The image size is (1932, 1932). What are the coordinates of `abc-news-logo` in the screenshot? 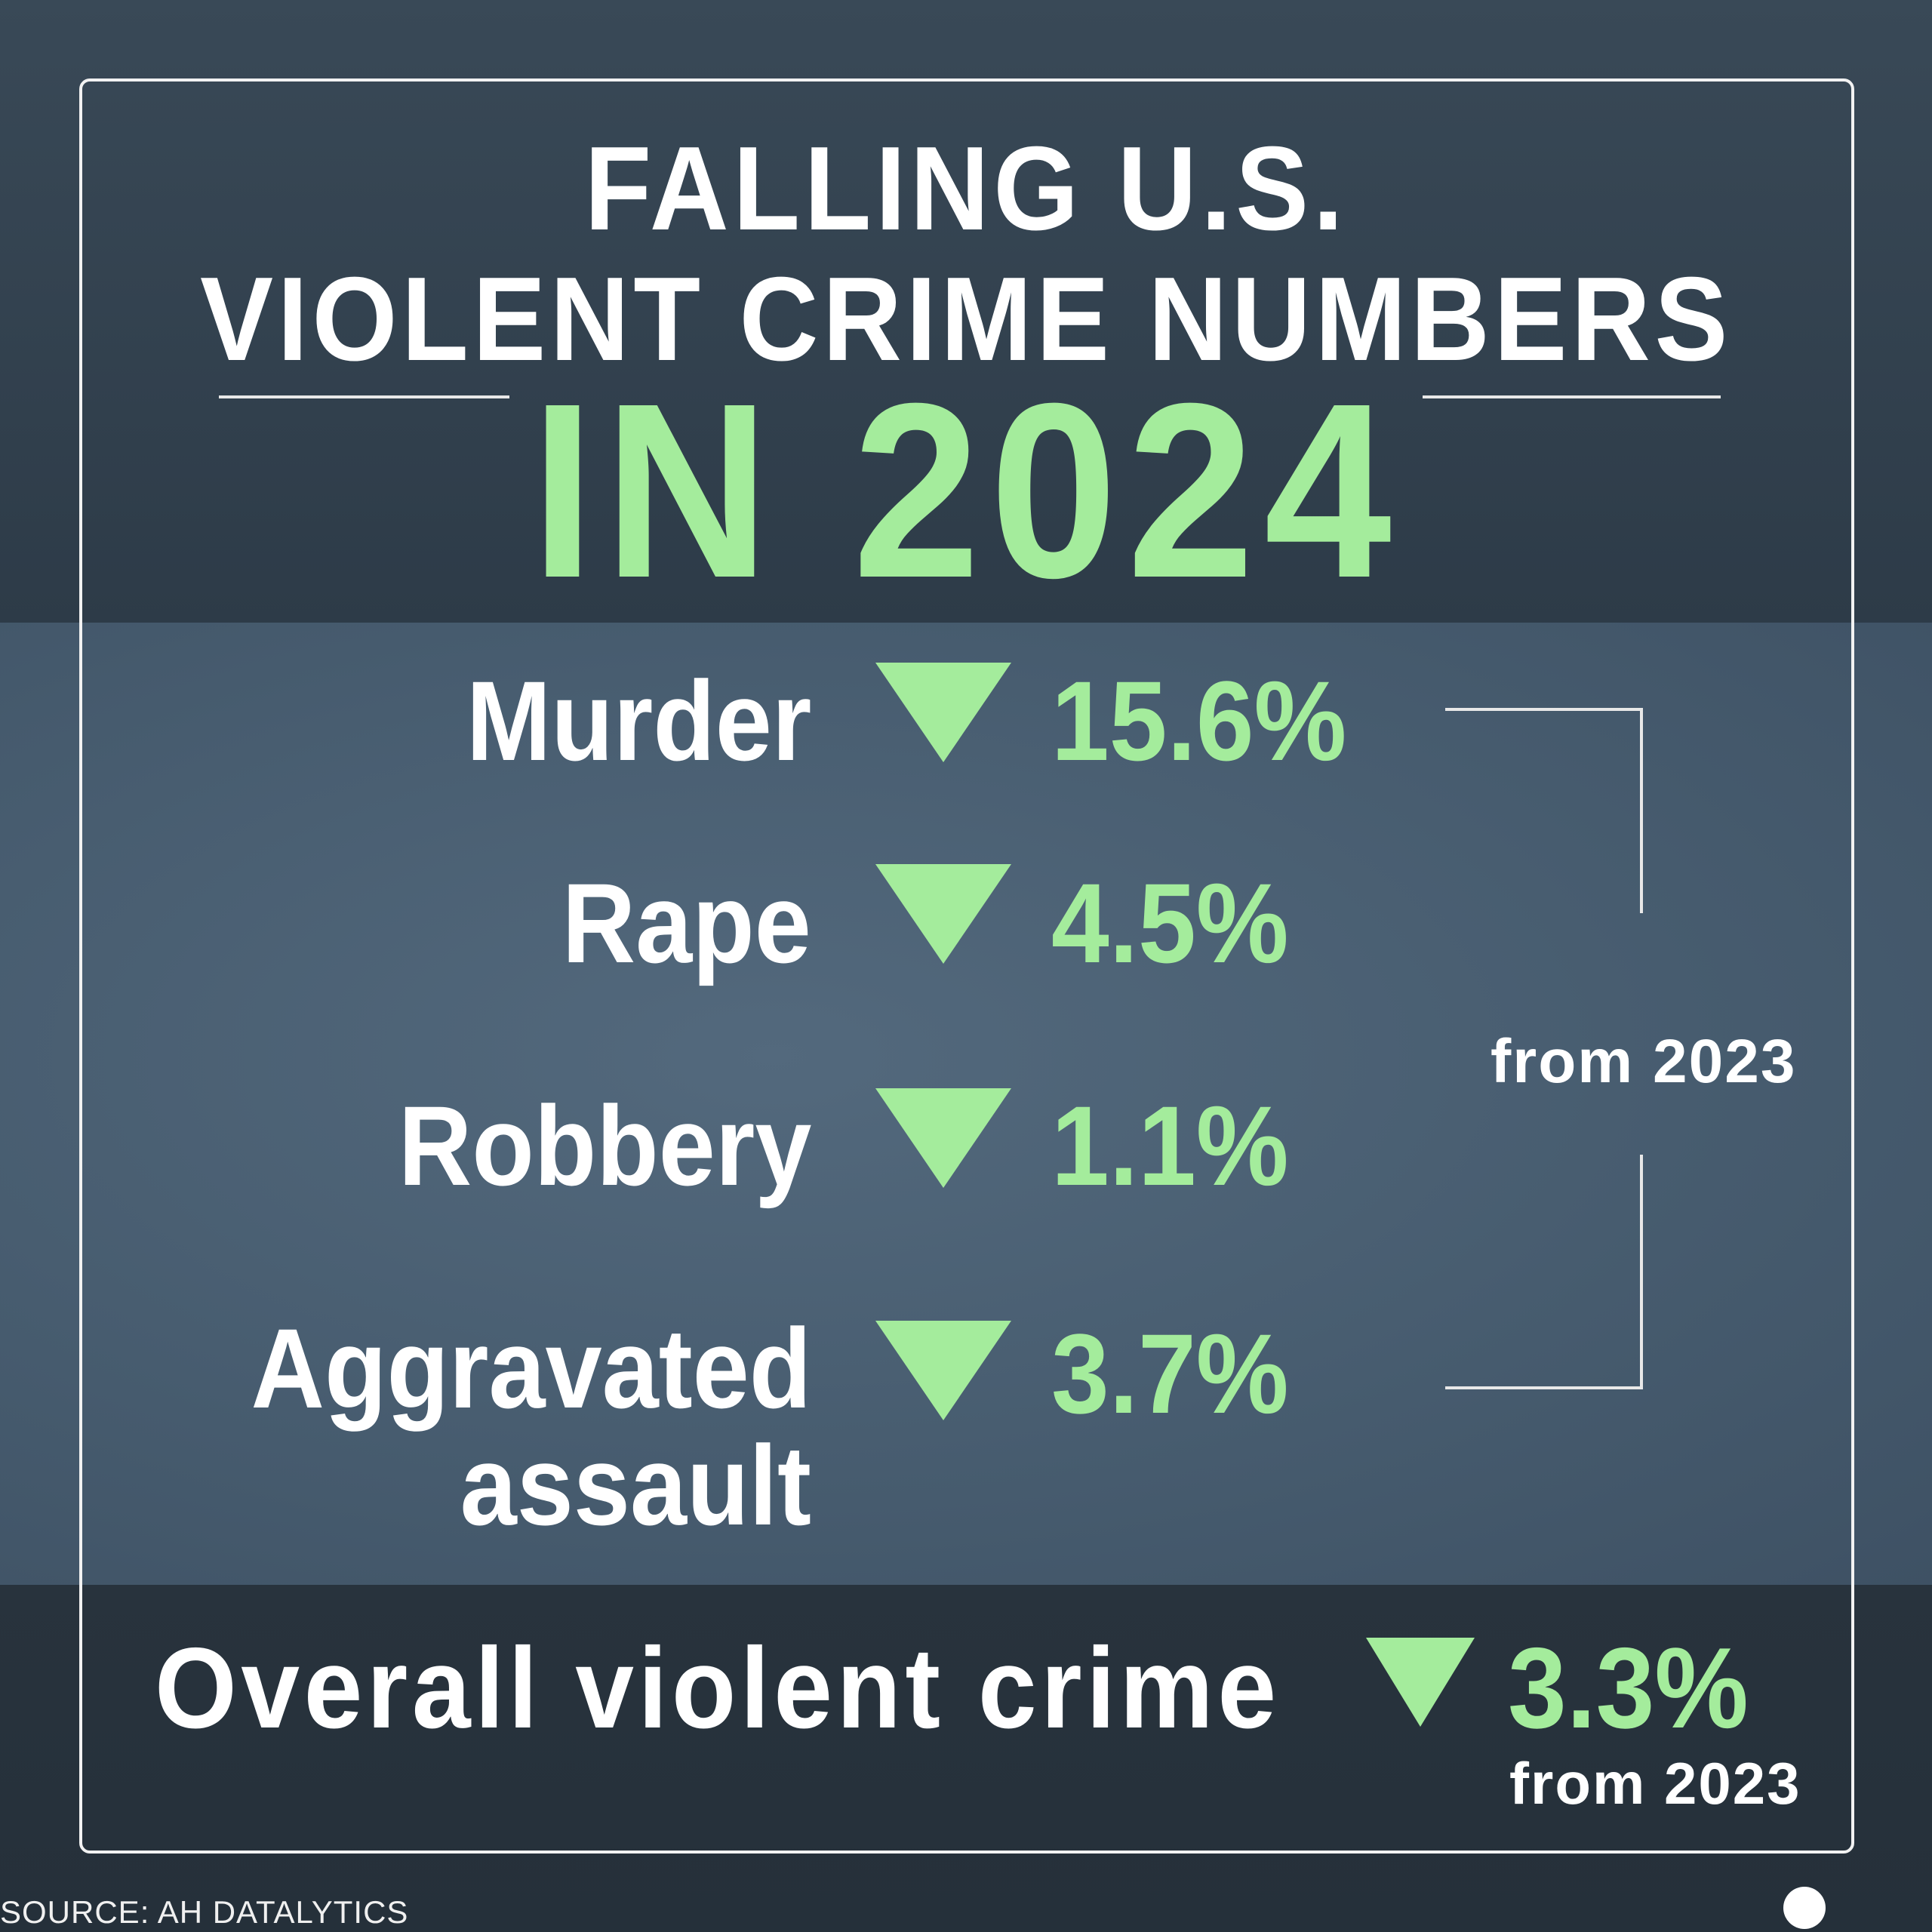 It's located at (1805, 1908).